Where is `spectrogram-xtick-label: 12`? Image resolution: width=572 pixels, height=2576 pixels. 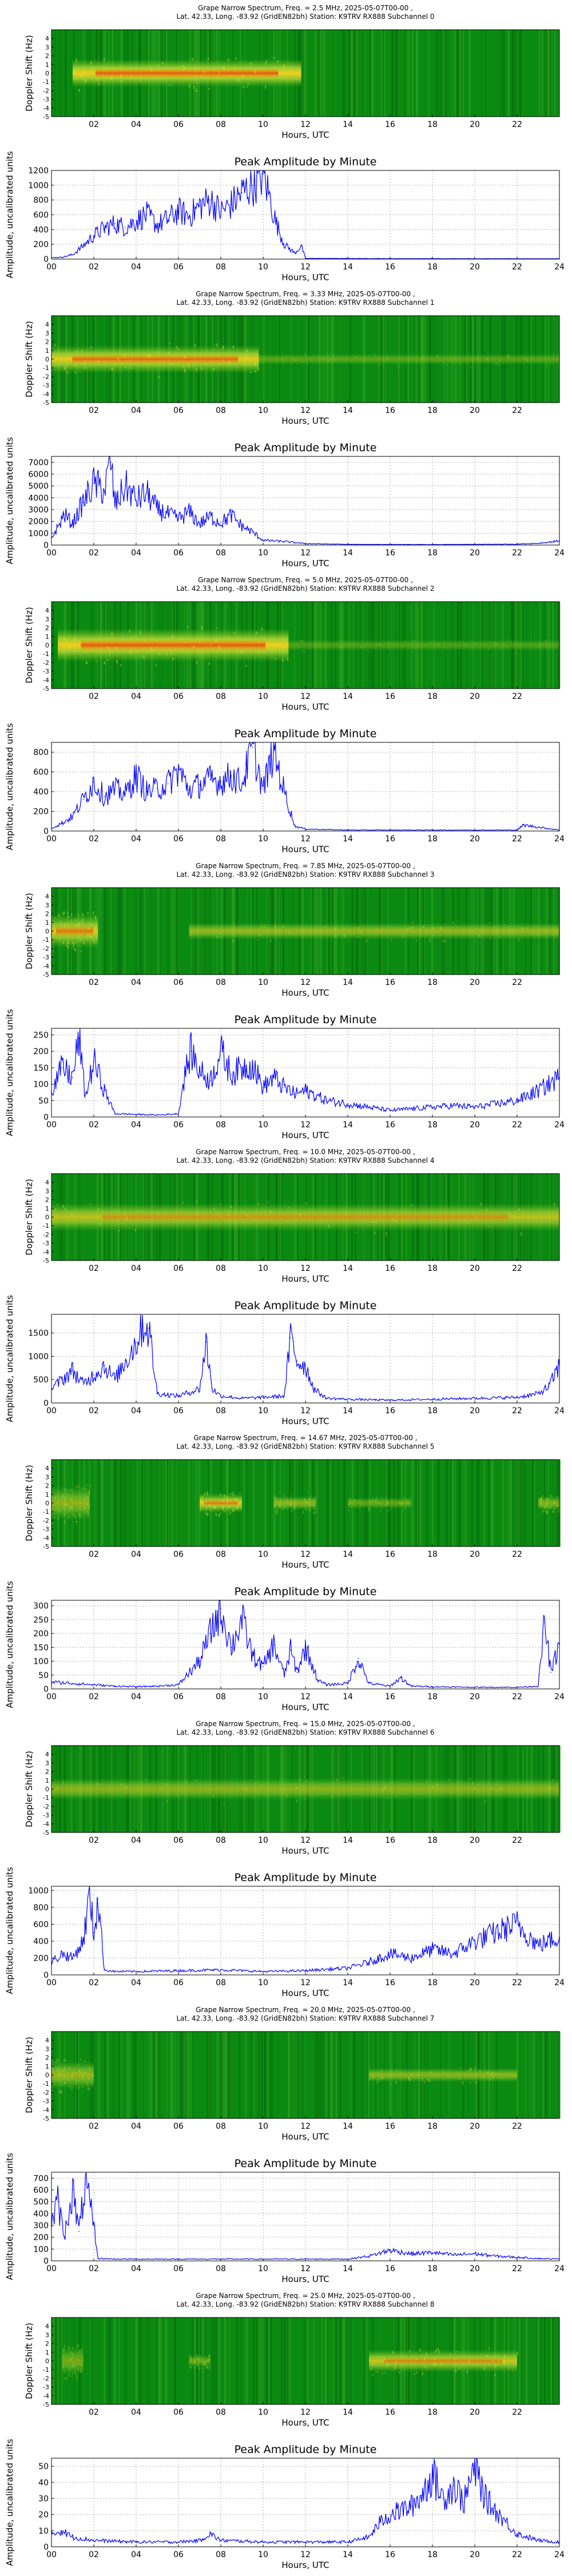 spectrogram-xtick-label: 12 is located at coordinates (305, 124).